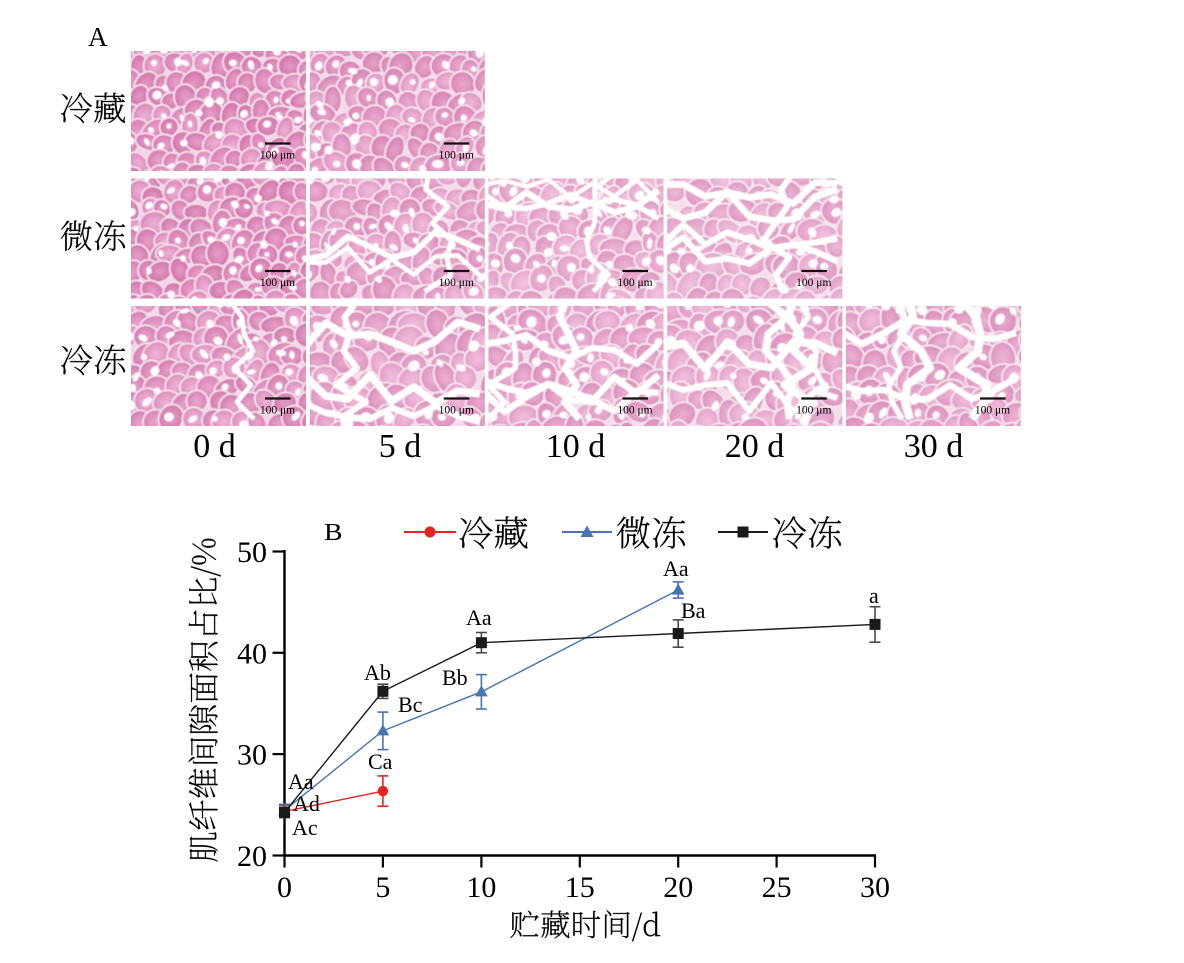  I want to click on svg-text: 5, so click(382, 887).